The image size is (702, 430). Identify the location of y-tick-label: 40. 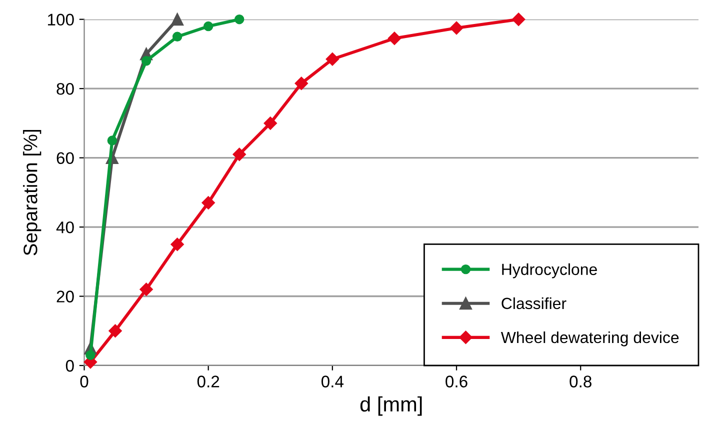
(65, 227).